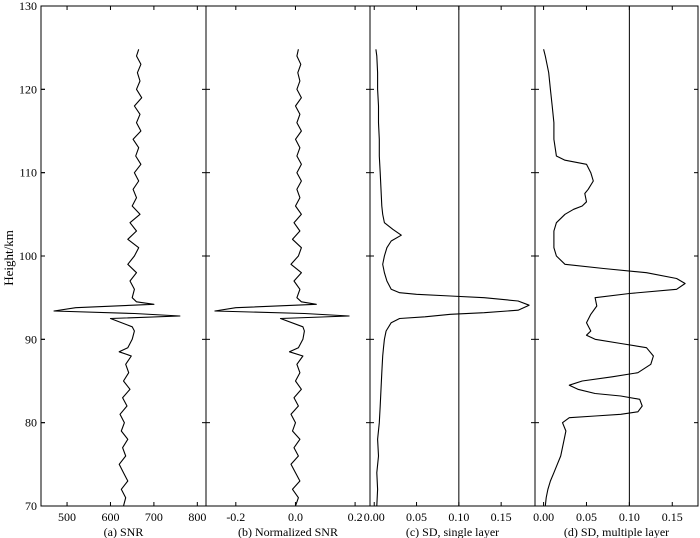 The height and width of the screenshot is (538, 700). I want to click on panel-caption: (b) Normalized SNR, so click(288, 531).